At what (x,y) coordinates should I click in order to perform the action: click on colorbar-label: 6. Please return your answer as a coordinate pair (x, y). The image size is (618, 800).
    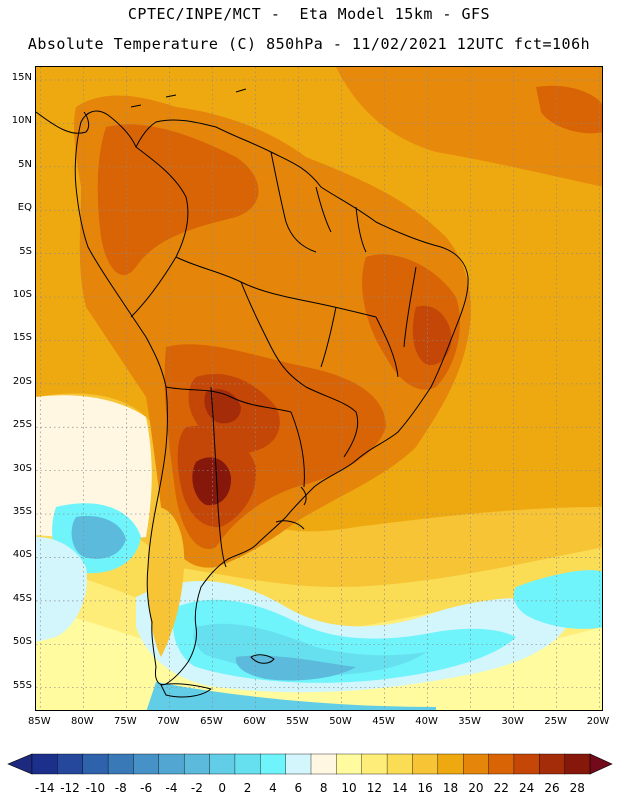
    Looking at the image, I should click on (298, 788).